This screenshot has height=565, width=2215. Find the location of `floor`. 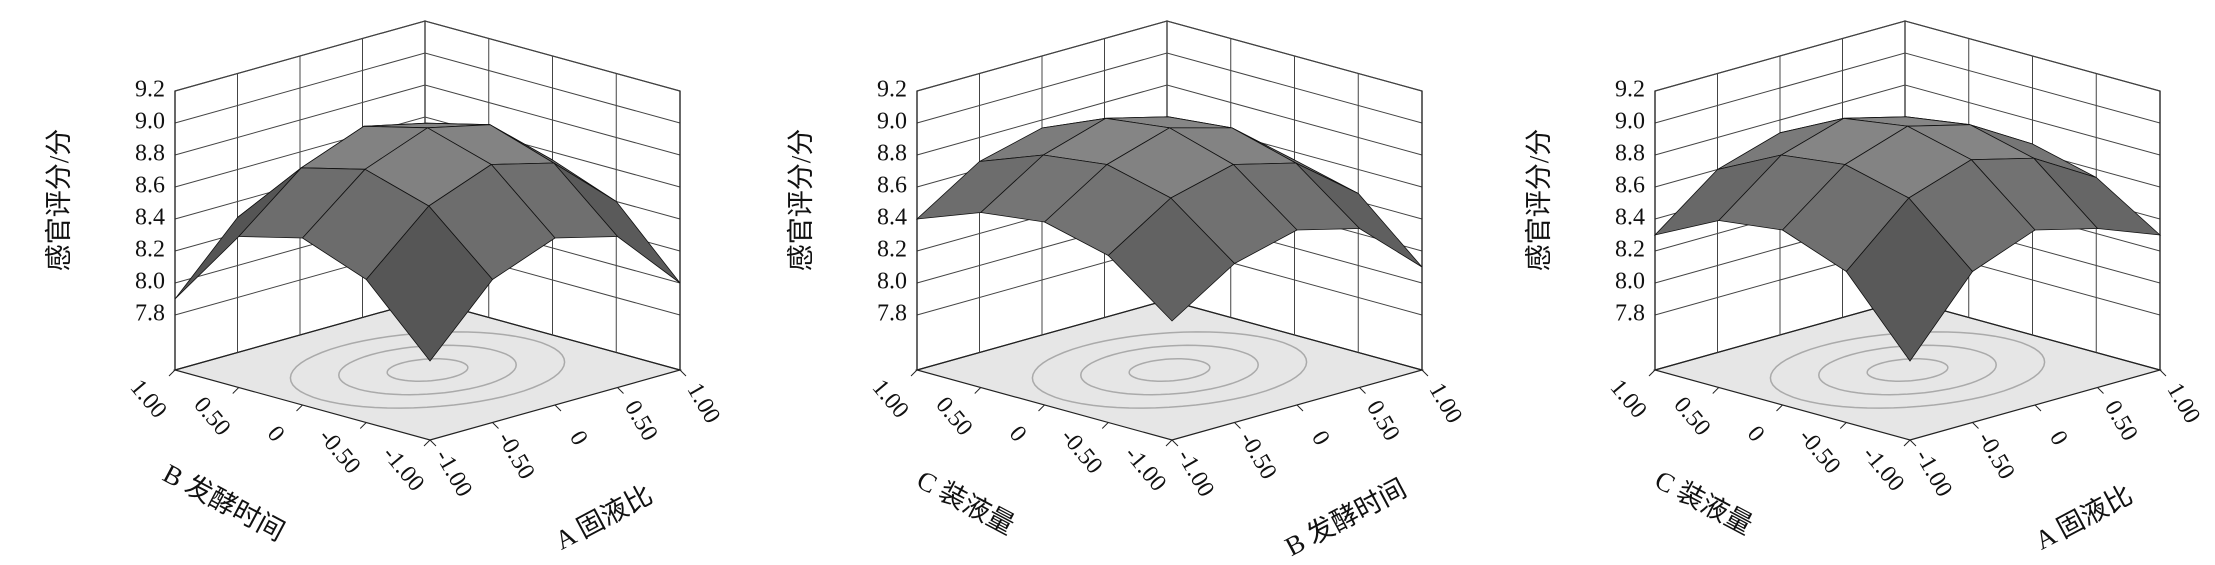

floor is located at coordinates (1169, 370).